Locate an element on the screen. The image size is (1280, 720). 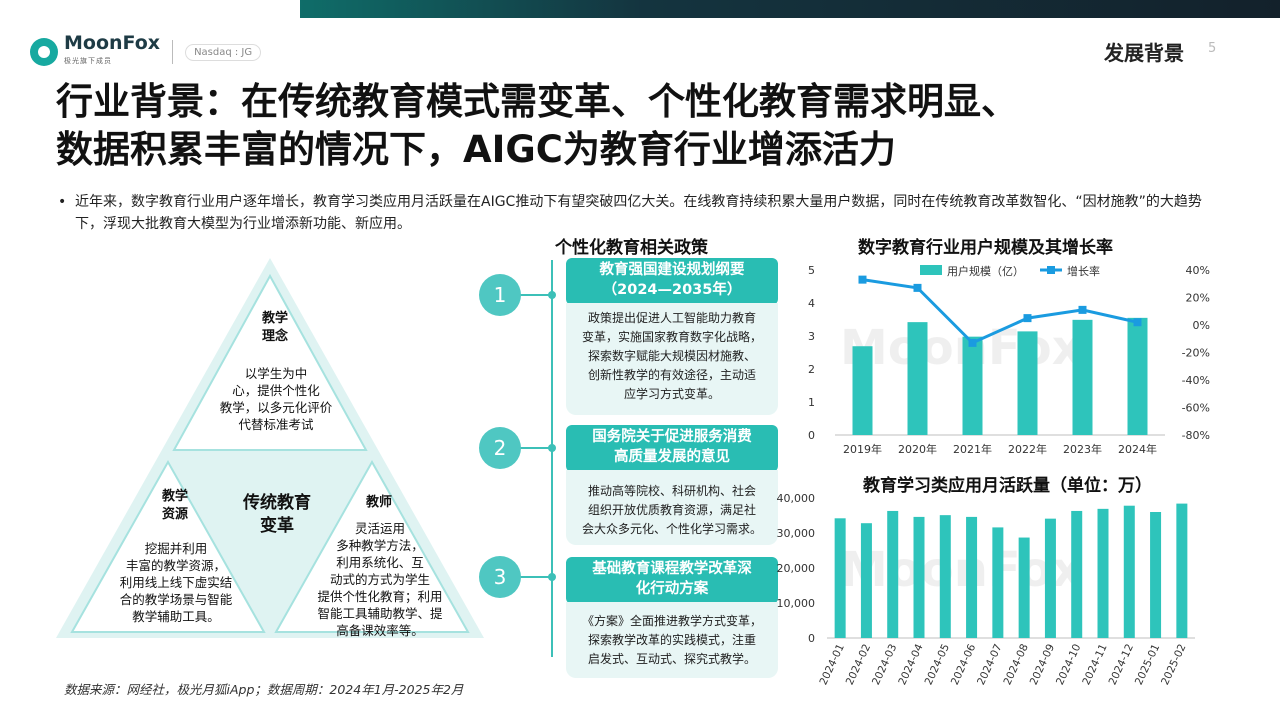
x-tick-label: 2024-12 is located at coordinates (1121, 664).